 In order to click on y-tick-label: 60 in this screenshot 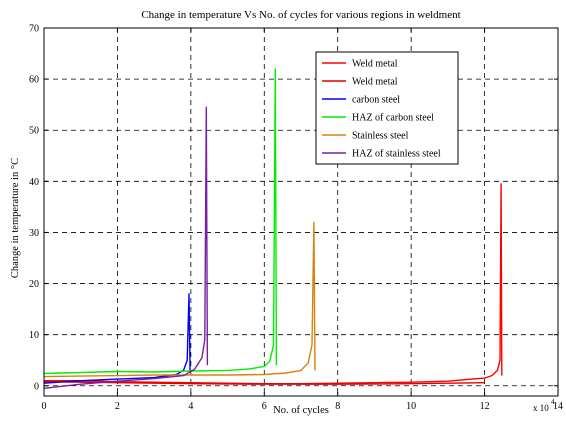, I will do `click(34, 80)`.